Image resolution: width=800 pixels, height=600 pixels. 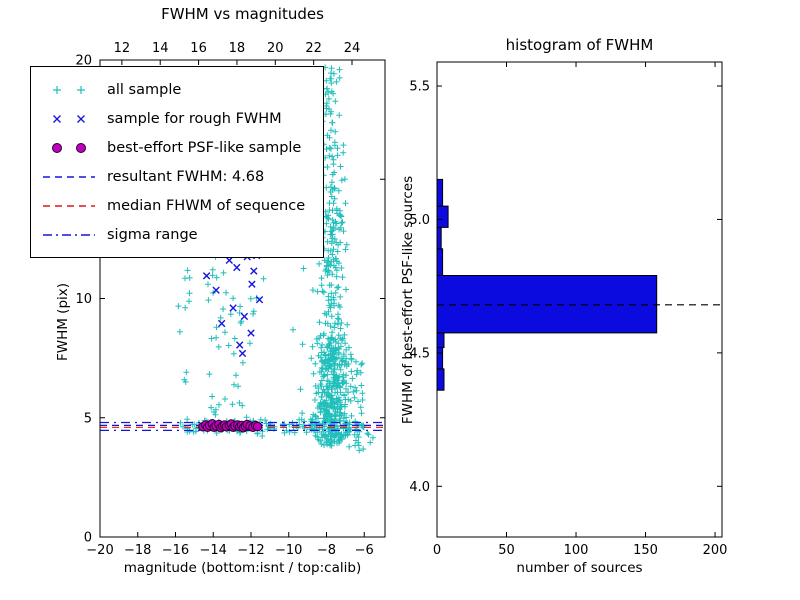 I want to click on svg-text: −14, so click(x=213, y=550).